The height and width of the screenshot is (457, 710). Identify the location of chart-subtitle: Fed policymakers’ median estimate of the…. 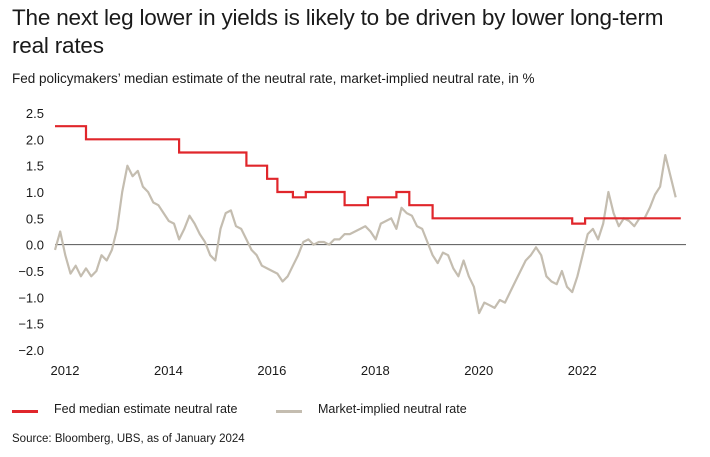
(273, 78).